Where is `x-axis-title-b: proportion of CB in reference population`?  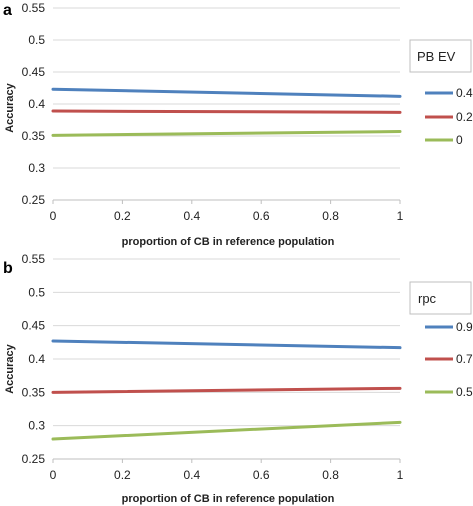 x-axis-title-b: proportion of CB in reference population is located at coordinates (228, 499).